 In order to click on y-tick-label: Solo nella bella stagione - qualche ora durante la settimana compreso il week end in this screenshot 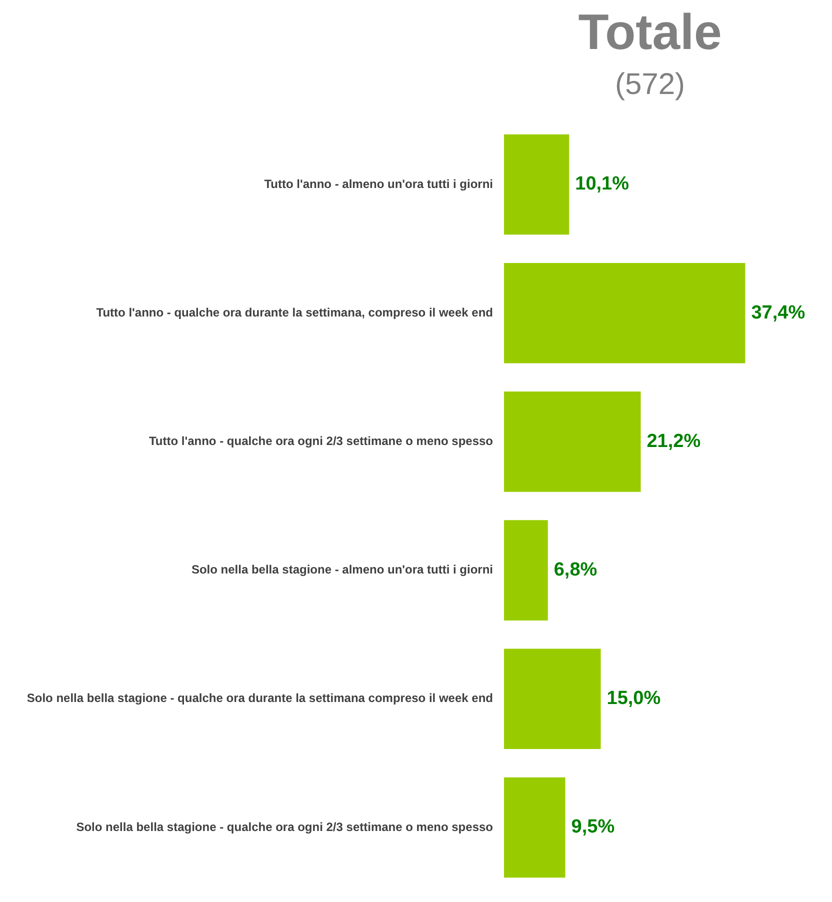, I will do `click(259, 698)`.